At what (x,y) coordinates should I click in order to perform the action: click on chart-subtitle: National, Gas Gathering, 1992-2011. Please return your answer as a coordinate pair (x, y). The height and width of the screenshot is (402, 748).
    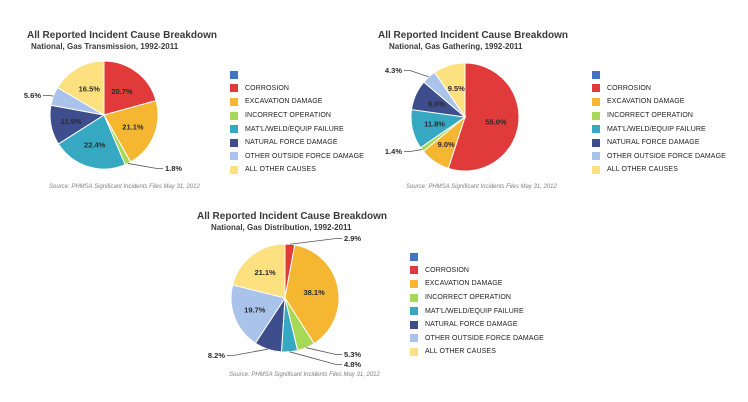
    Looking at the image, I should click on (456, 46).